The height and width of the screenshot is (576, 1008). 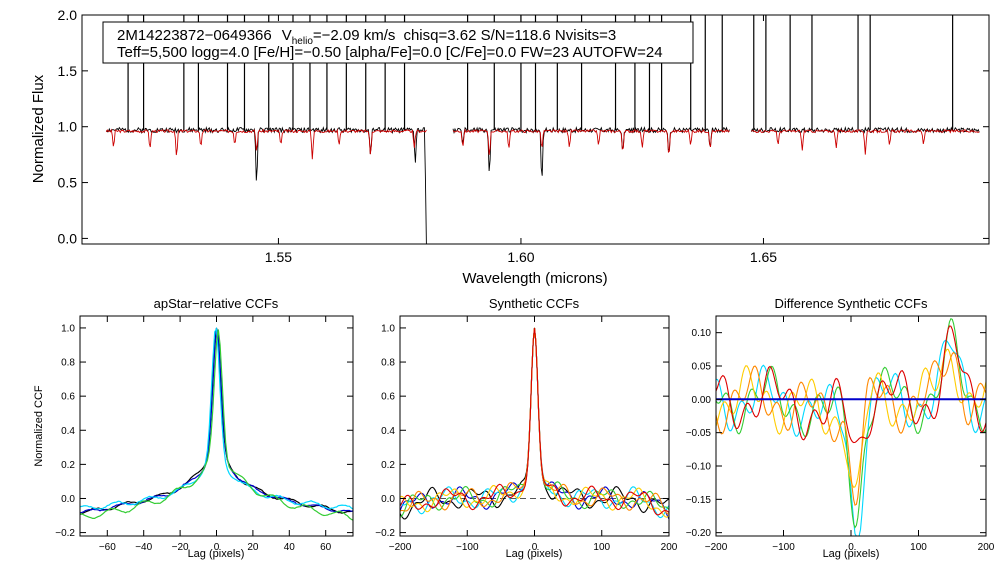 I want to click on ccf-difference-y-tick-label: −0.05, so click(x=699, y=433).